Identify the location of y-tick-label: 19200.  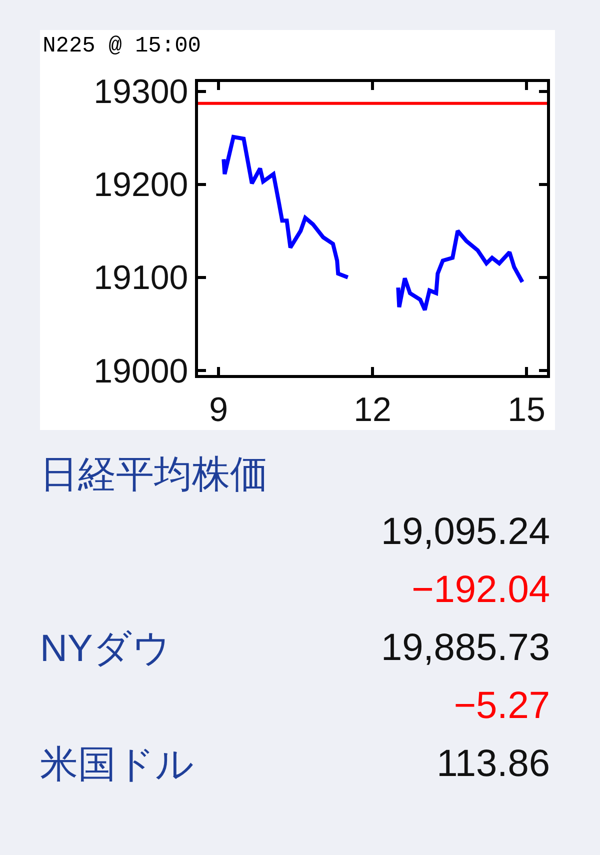
(141, 185).